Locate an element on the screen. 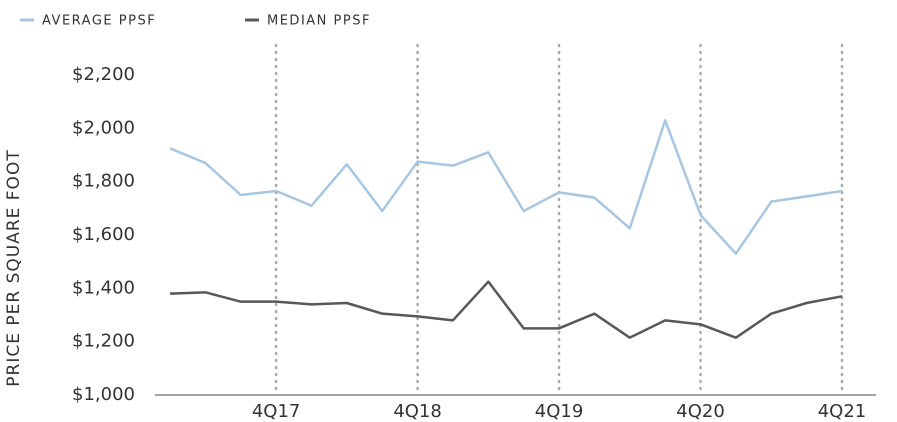 This screenshot has width=897, height=422. x-tick-label: 4Q19 is located at coordinates (559, 411).